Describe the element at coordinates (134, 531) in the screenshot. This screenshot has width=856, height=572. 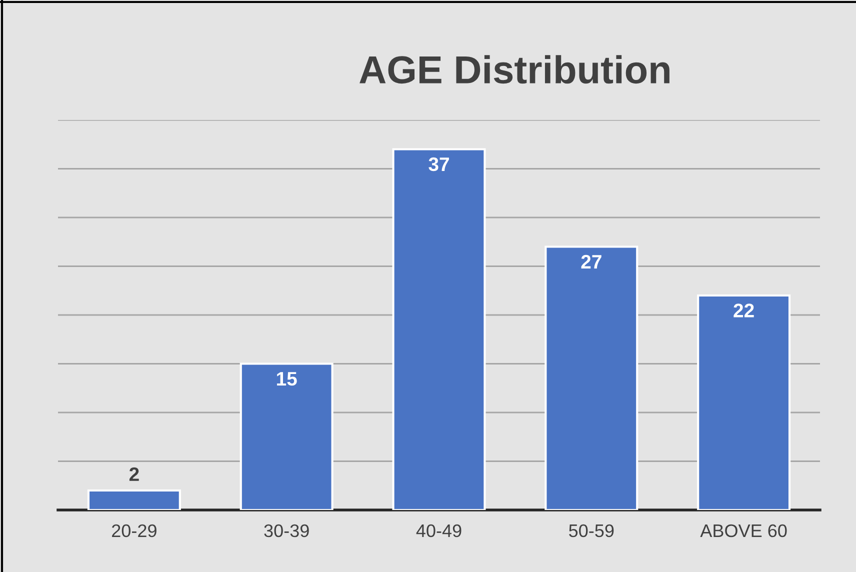
I see `x-tick-label: 20-29` at that location.